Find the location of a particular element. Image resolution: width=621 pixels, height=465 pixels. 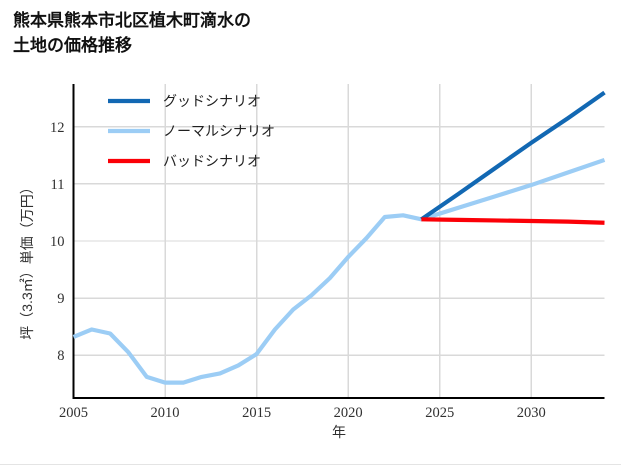

legend-label-normal: ノーマルシナリオ is located at coordinates (219, 131).